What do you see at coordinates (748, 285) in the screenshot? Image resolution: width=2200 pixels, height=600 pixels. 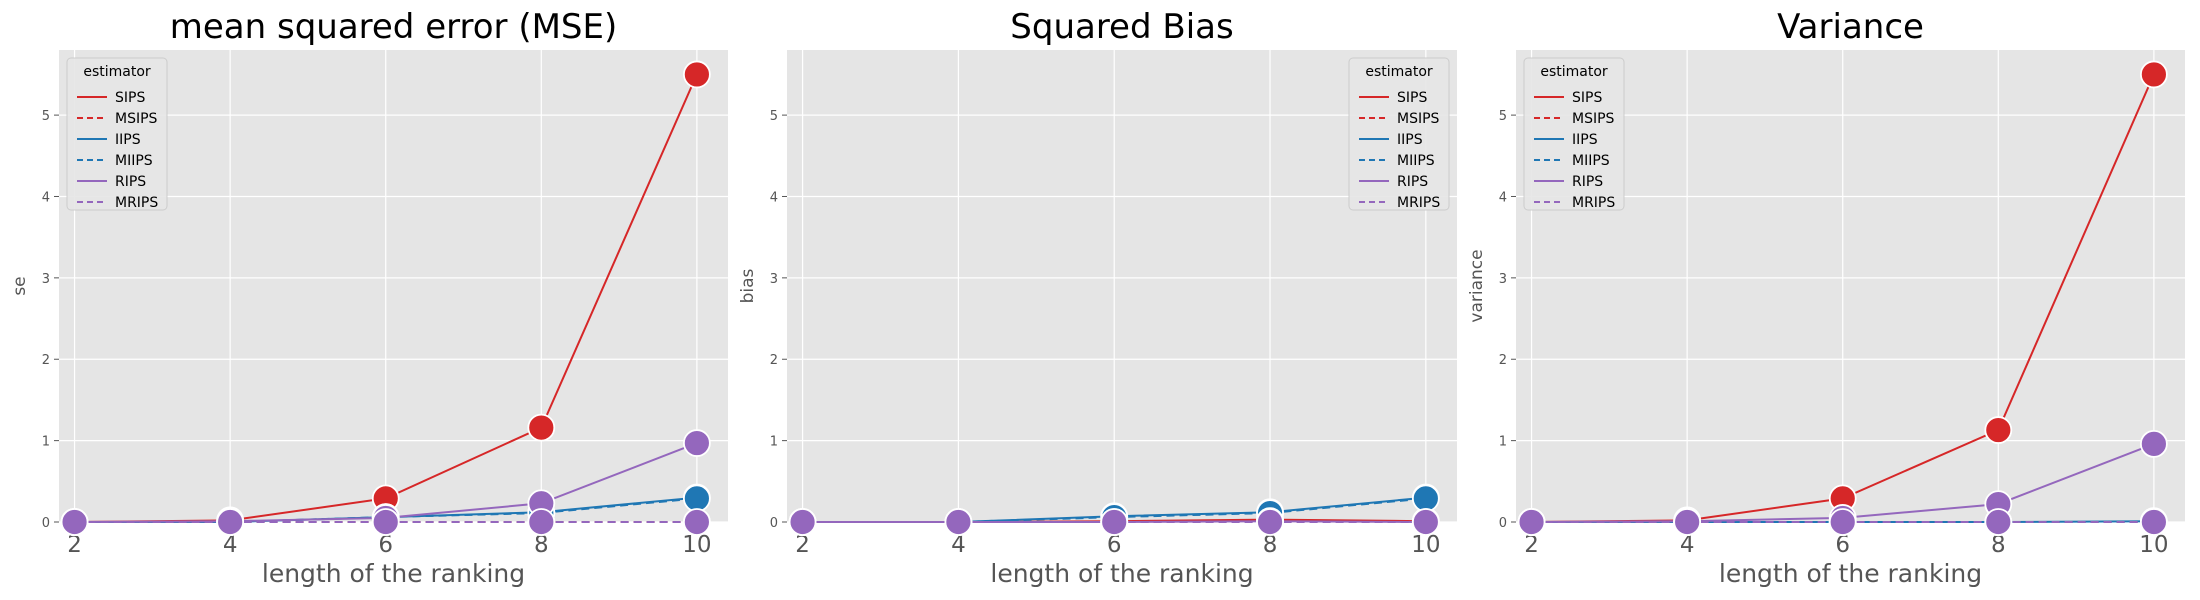 I see `y-axis-label: bias` at bounding box center [748, 285].